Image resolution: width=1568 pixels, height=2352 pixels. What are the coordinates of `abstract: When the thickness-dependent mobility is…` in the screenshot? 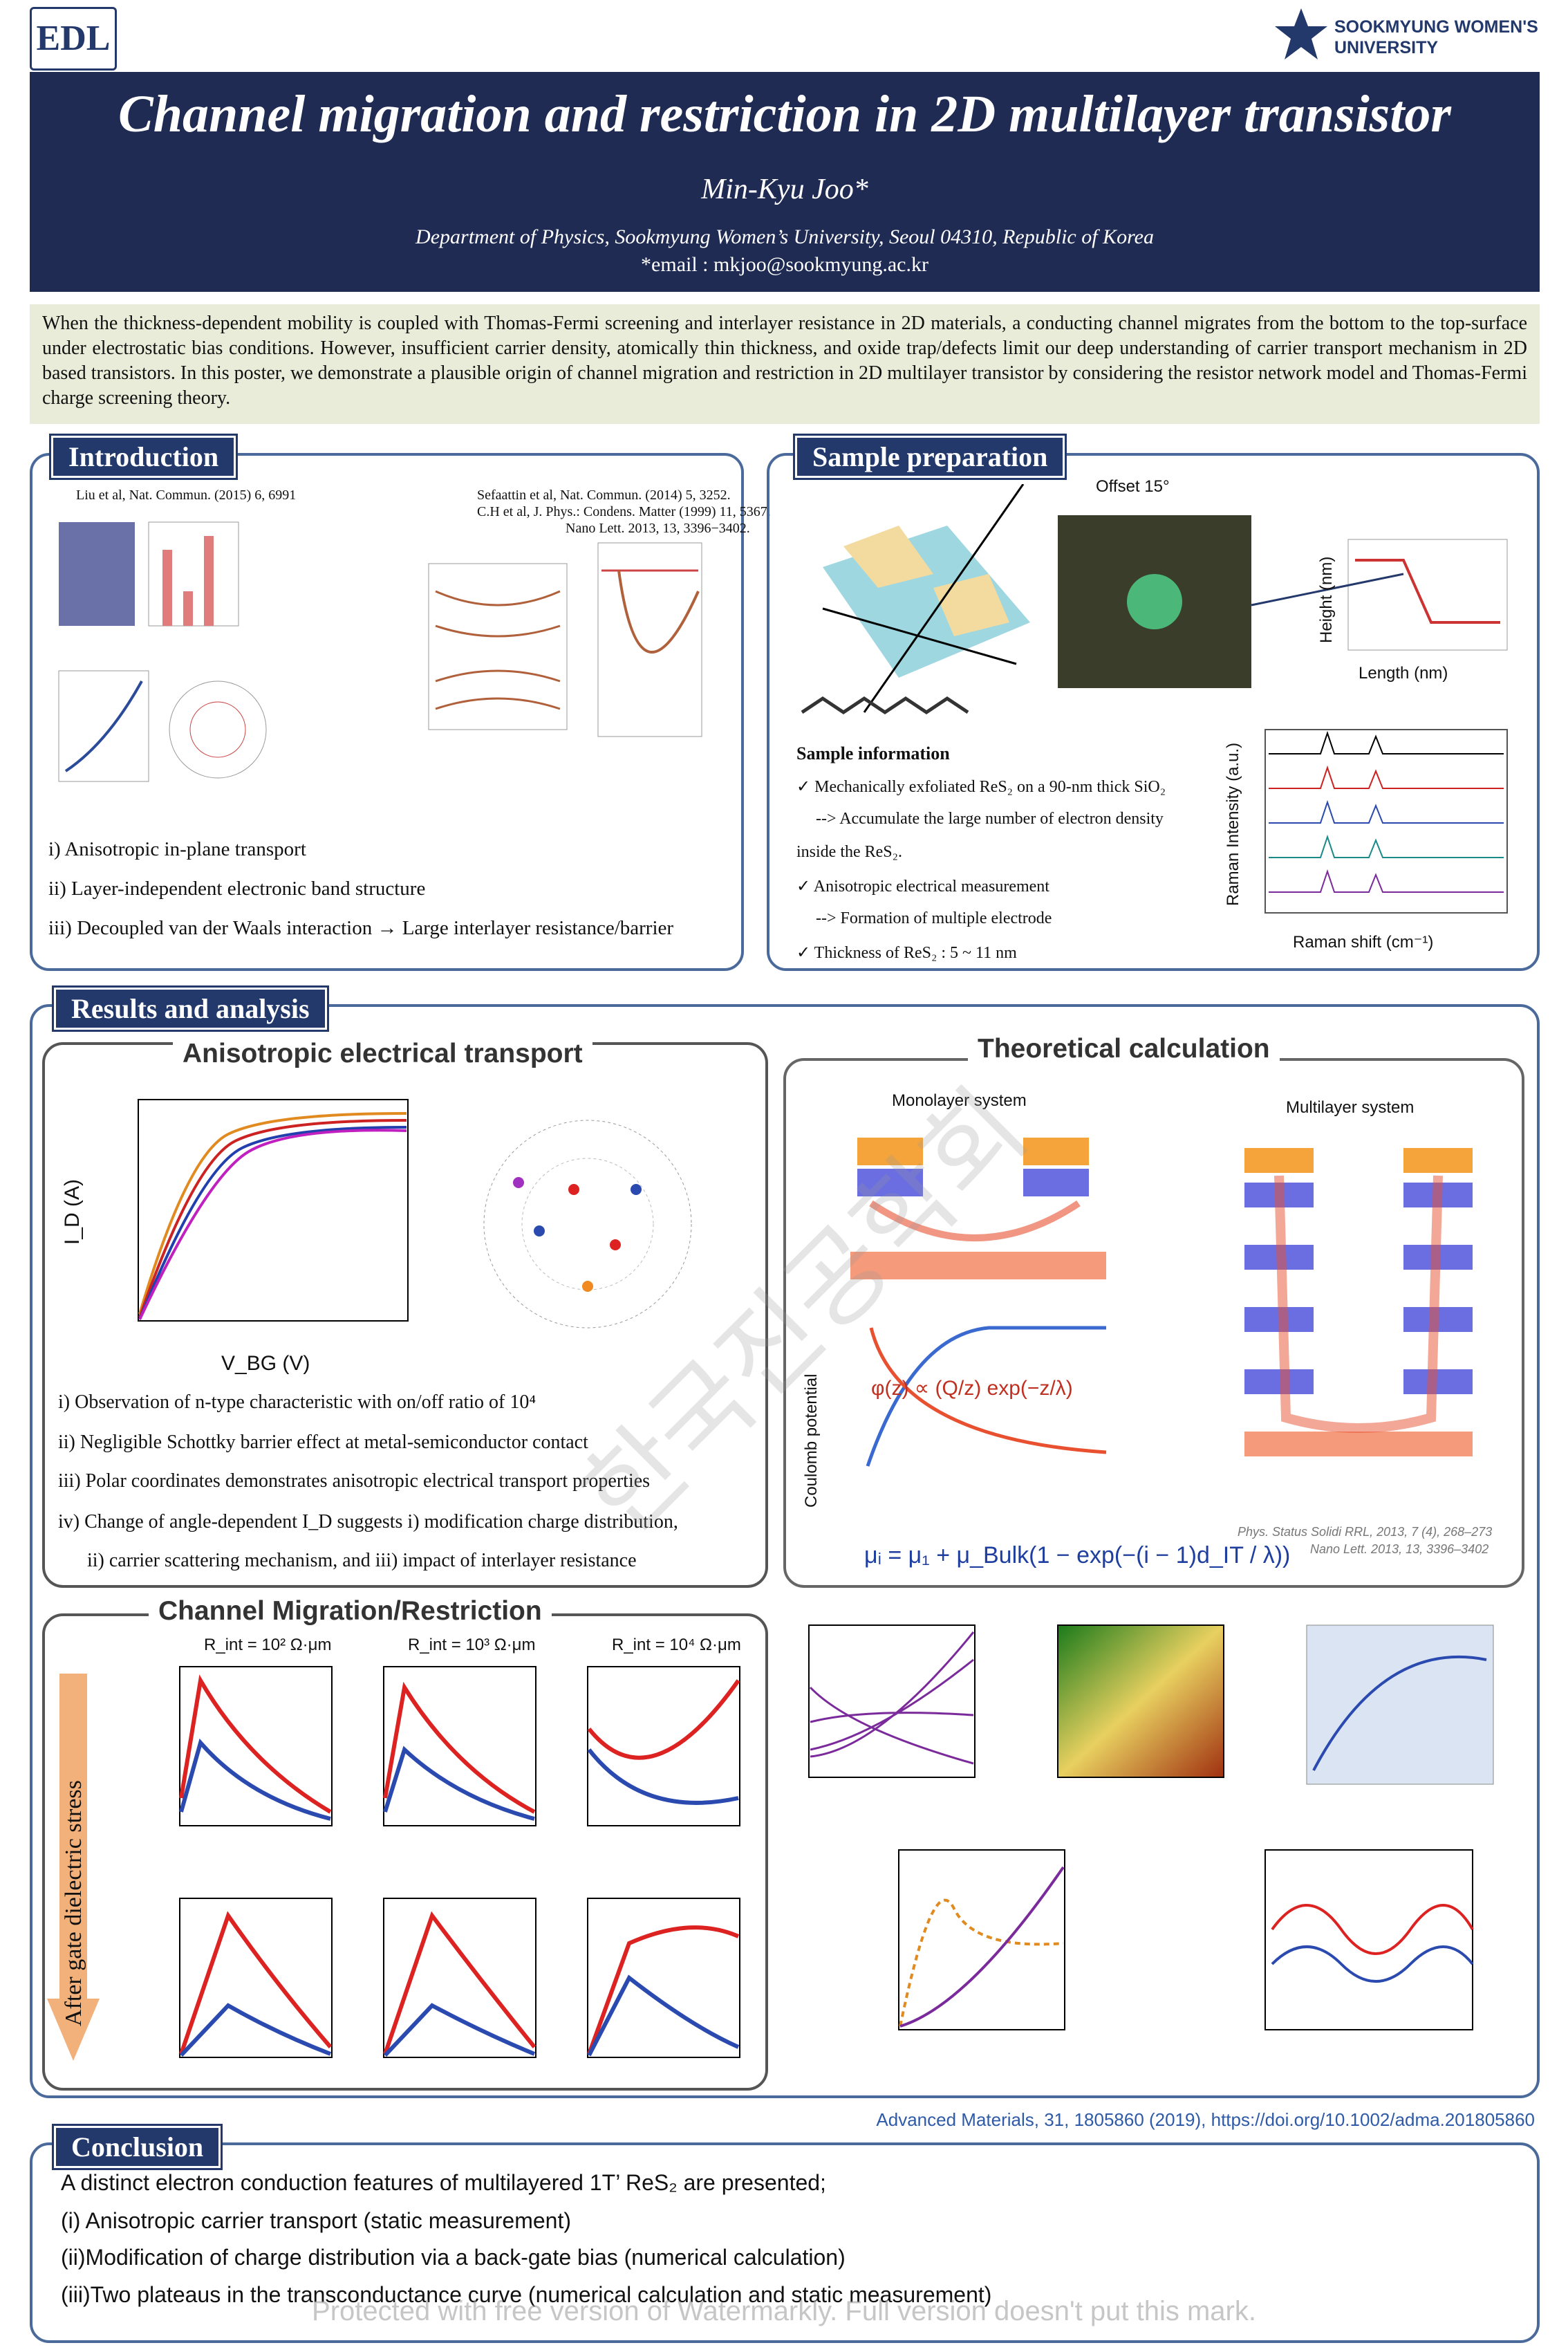 It's located at (785, 364).